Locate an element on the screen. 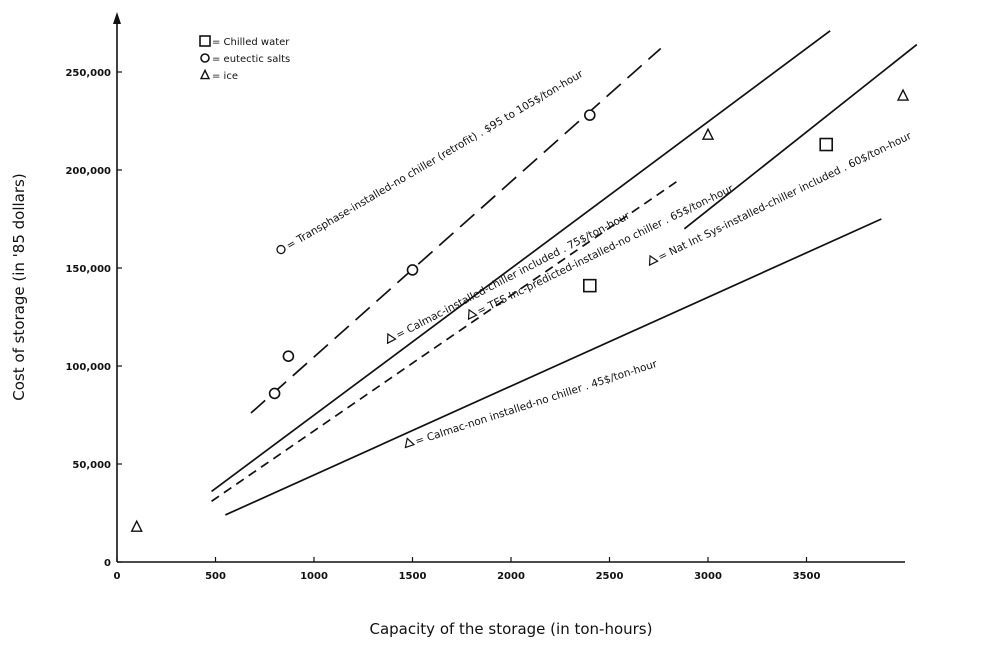  x-tick-label: 2000 is located at coordinates (511, 576).